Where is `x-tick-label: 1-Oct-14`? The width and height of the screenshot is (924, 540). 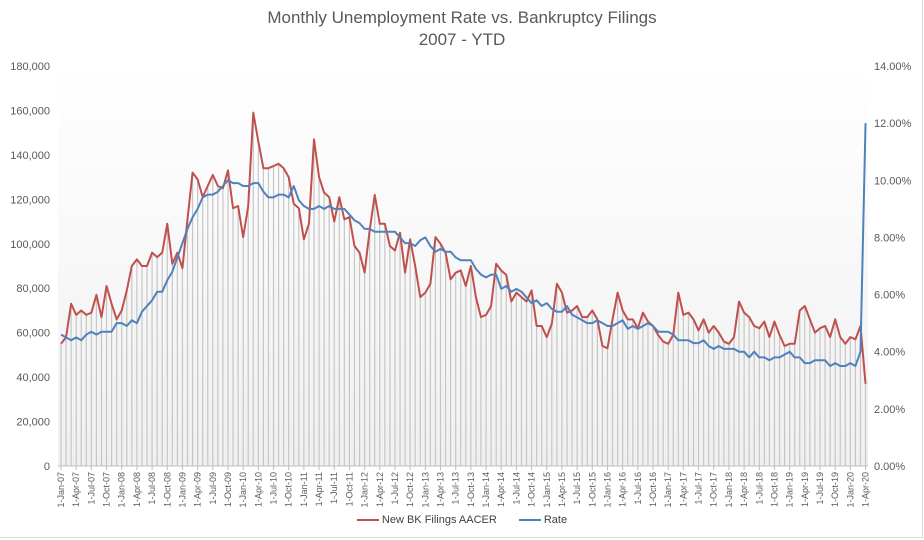 x-tick-label: 1-Oct-14 is located at coordinates (532, 489).